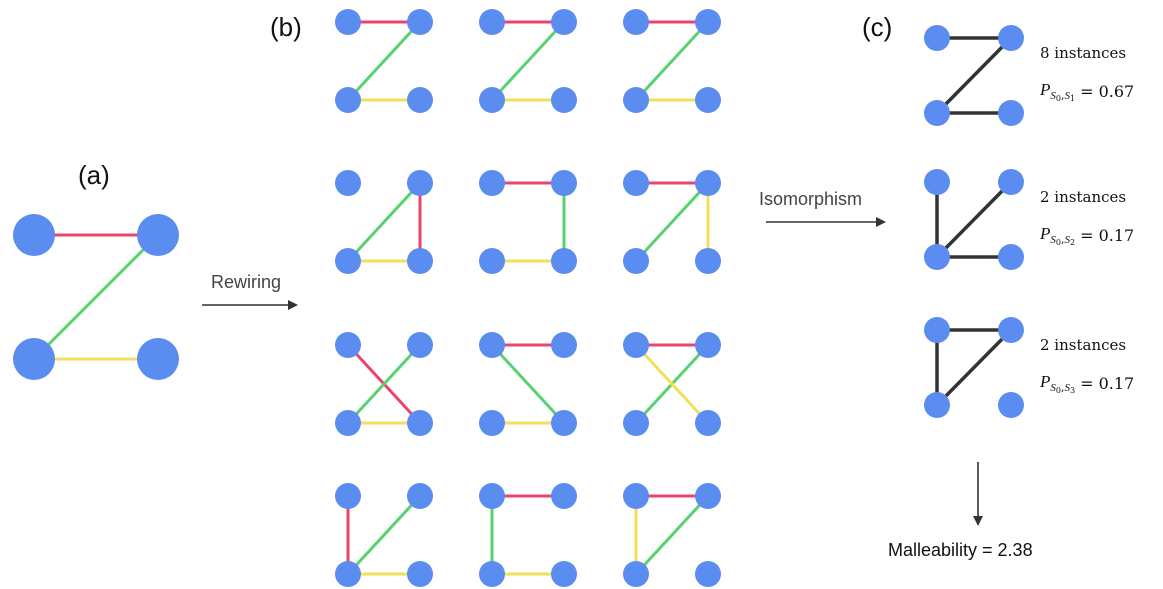  What do you see at coordinates (1086, 91) in the screenshot?
I see `probability-formula: PS0,S1 = 0.67` at bounding box center [1086, 91].